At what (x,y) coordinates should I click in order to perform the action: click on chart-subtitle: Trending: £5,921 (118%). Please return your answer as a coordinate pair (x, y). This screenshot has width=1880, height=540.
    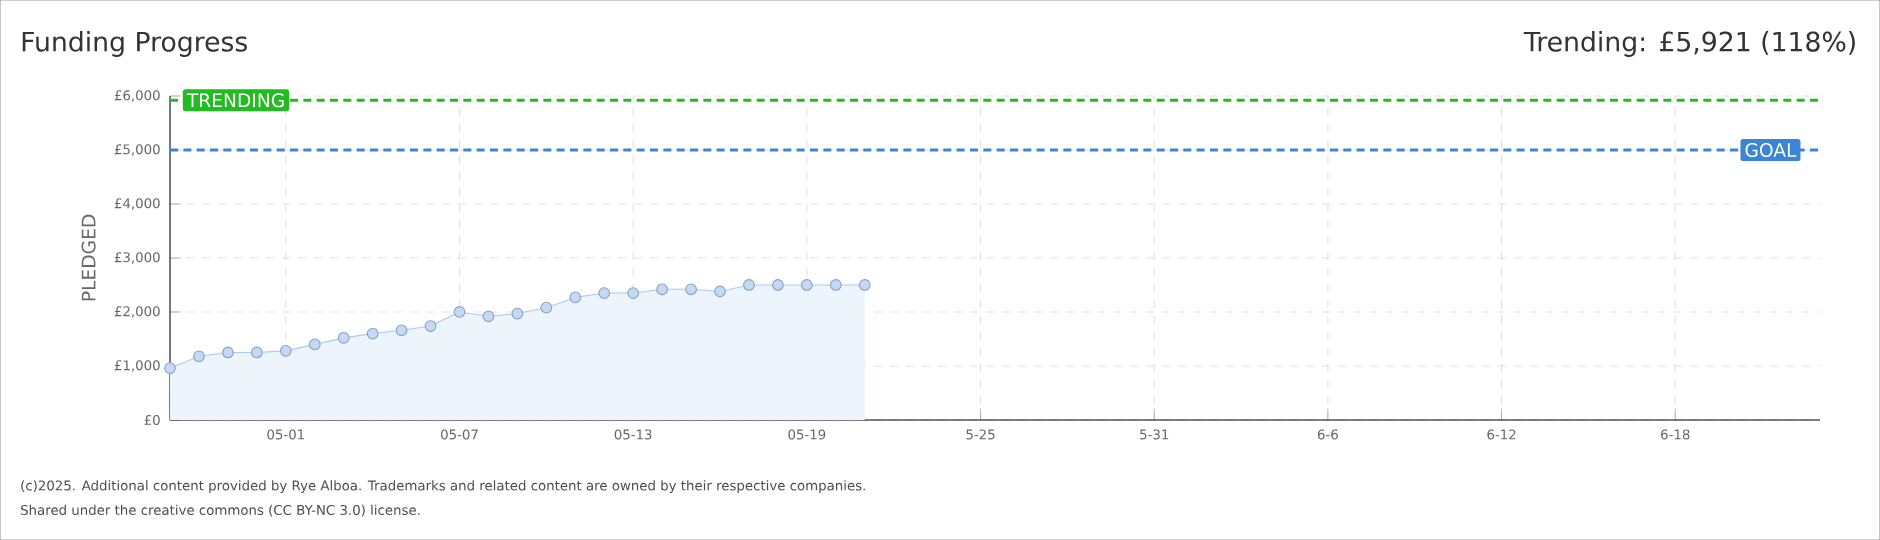
    Looking at the image, I should click on (1689, 44).